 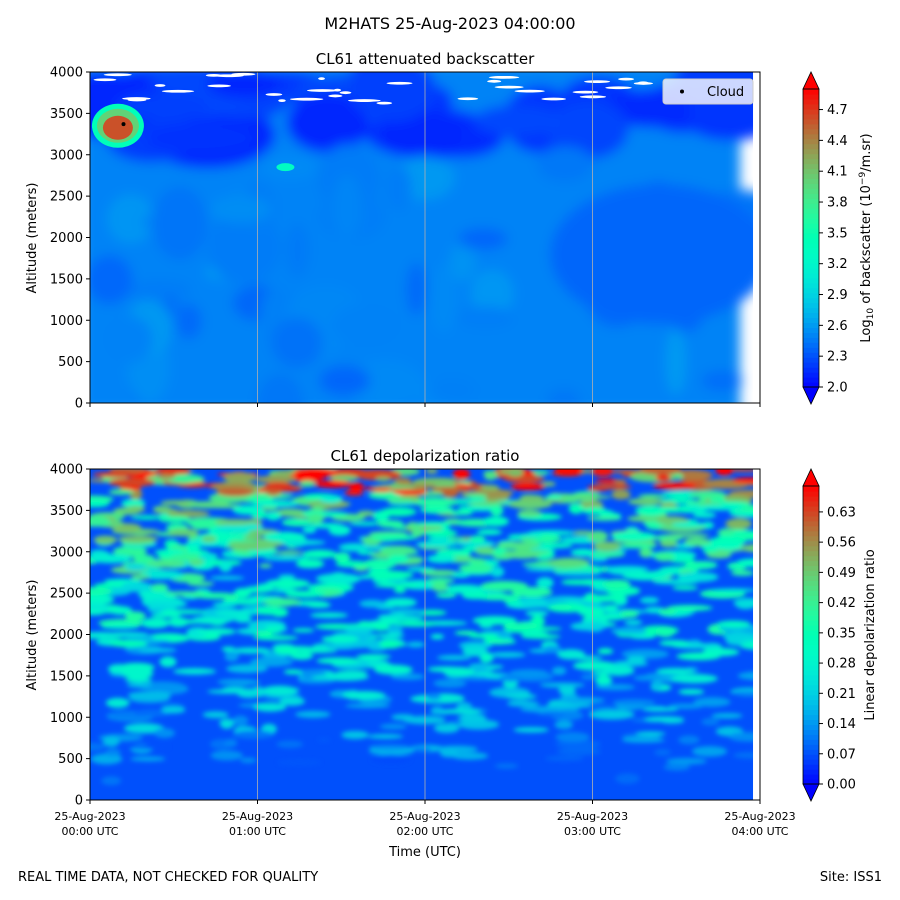 What do you see at coordinates (588, 129) in the screenshot?
I see `backscatter-texture-upper` at bounding box center [588, 129].